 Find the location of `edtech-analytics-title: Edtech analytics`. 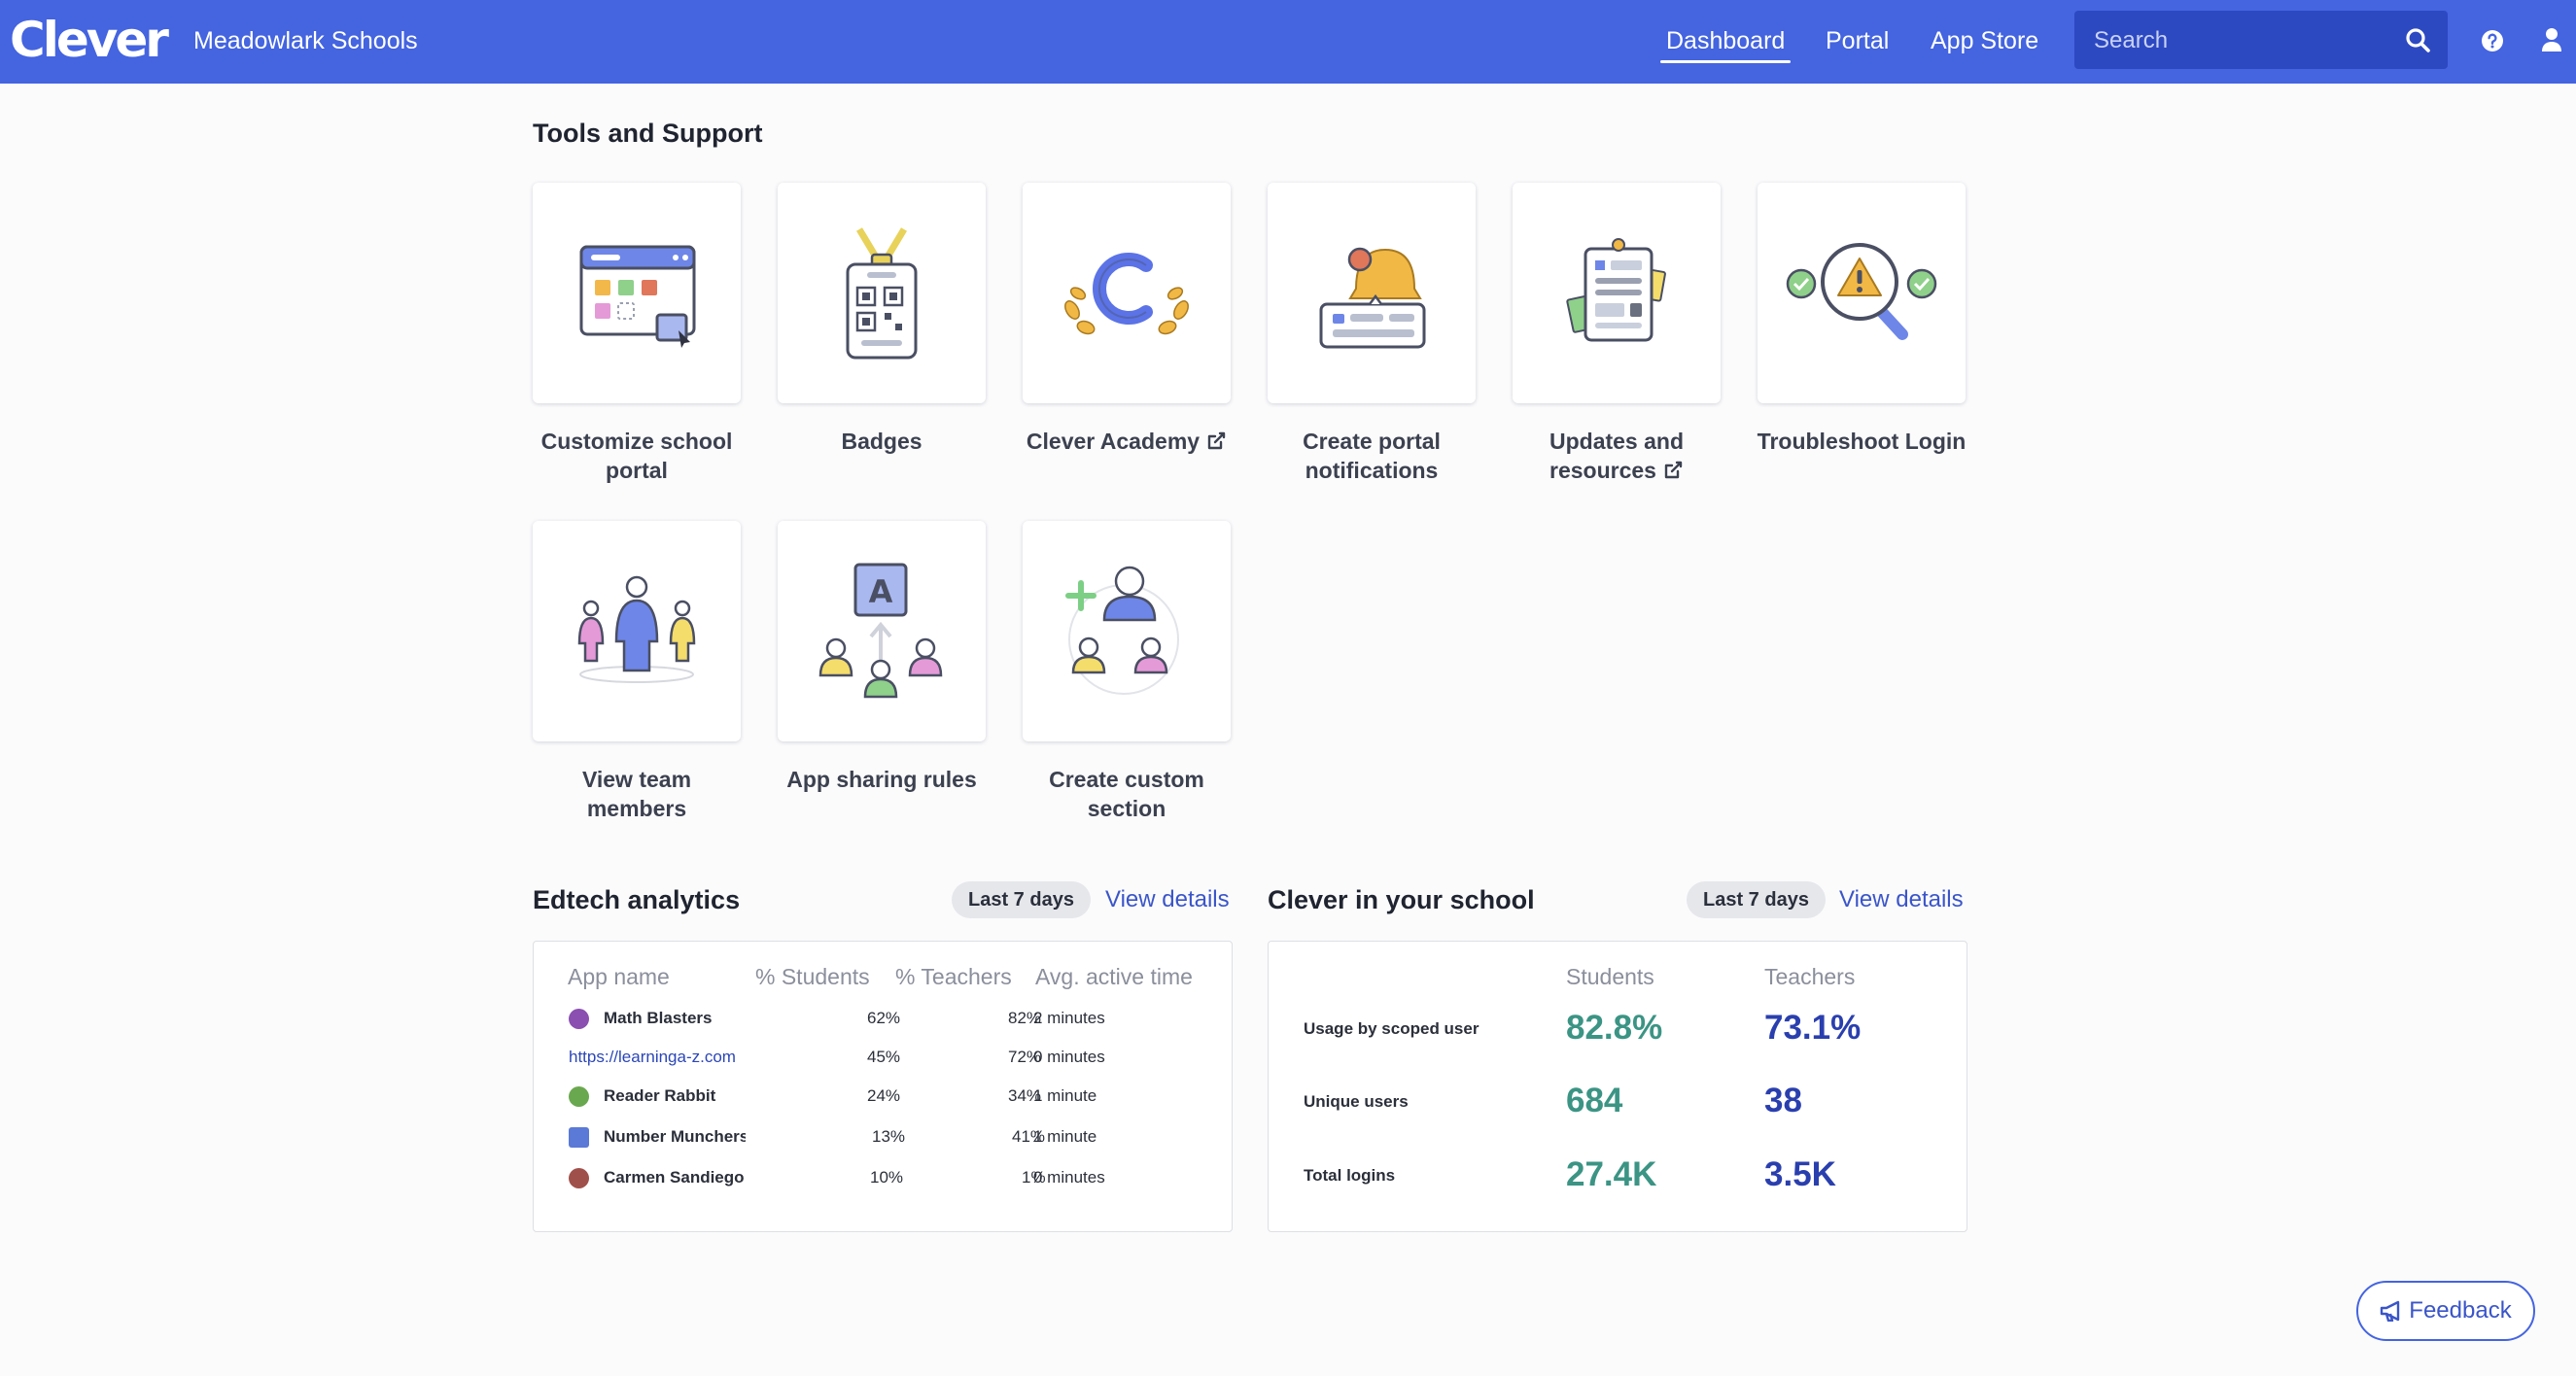

edtech-analytics-title: Edtech analytics is located at coordinates (637, 899).